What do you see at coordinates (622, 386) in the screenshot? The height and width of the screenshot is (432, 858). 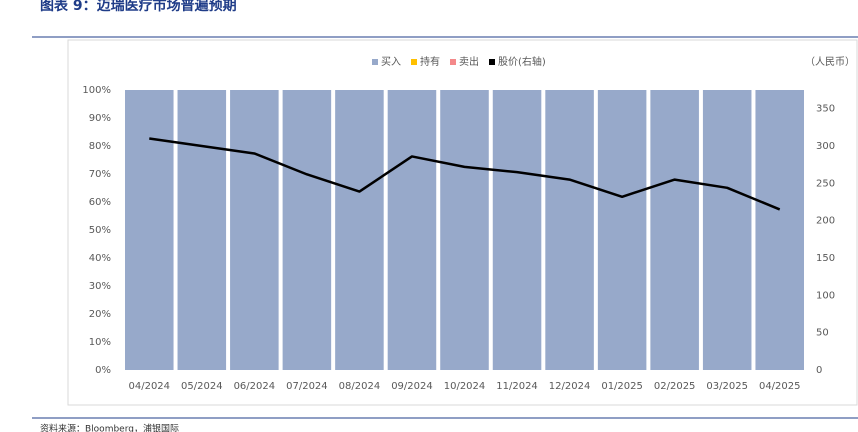 I see `x-tick-label: 01/2025` at bounding box center [622, 386].